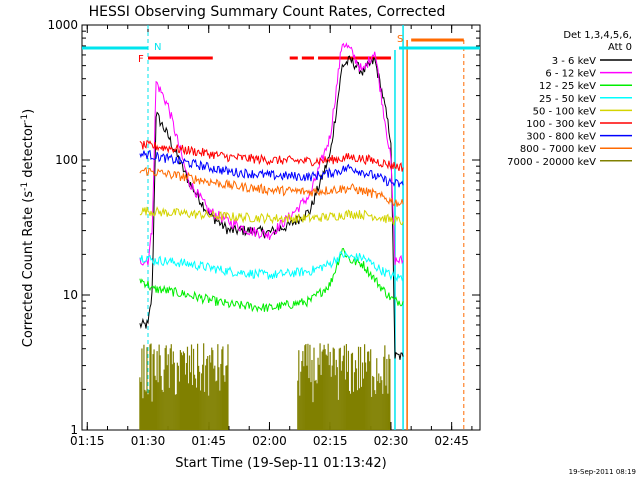 This screenshot has width=640, height=480. What do you see at coordinates (570, 74) in the screenshot?
I see `legend-label: 6 - 12 keV` at bounding box center [570, 74].